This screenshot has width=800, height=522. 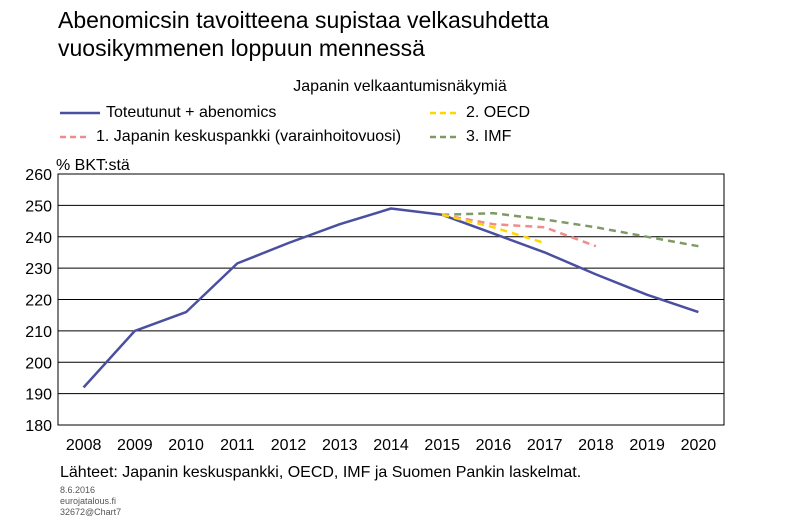 What do you see at coordinates (699, 445) in the screenshot?
I see `x-tick-label-2020: 2020` at bounding box center [699, 445].